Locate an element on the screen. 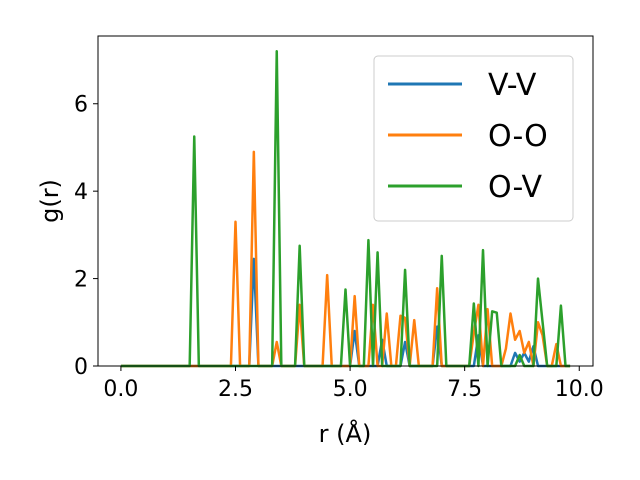 This screenshot has width=640, height=480. x-tick-label-0: 0.0 is located at coordinates (120, 389).